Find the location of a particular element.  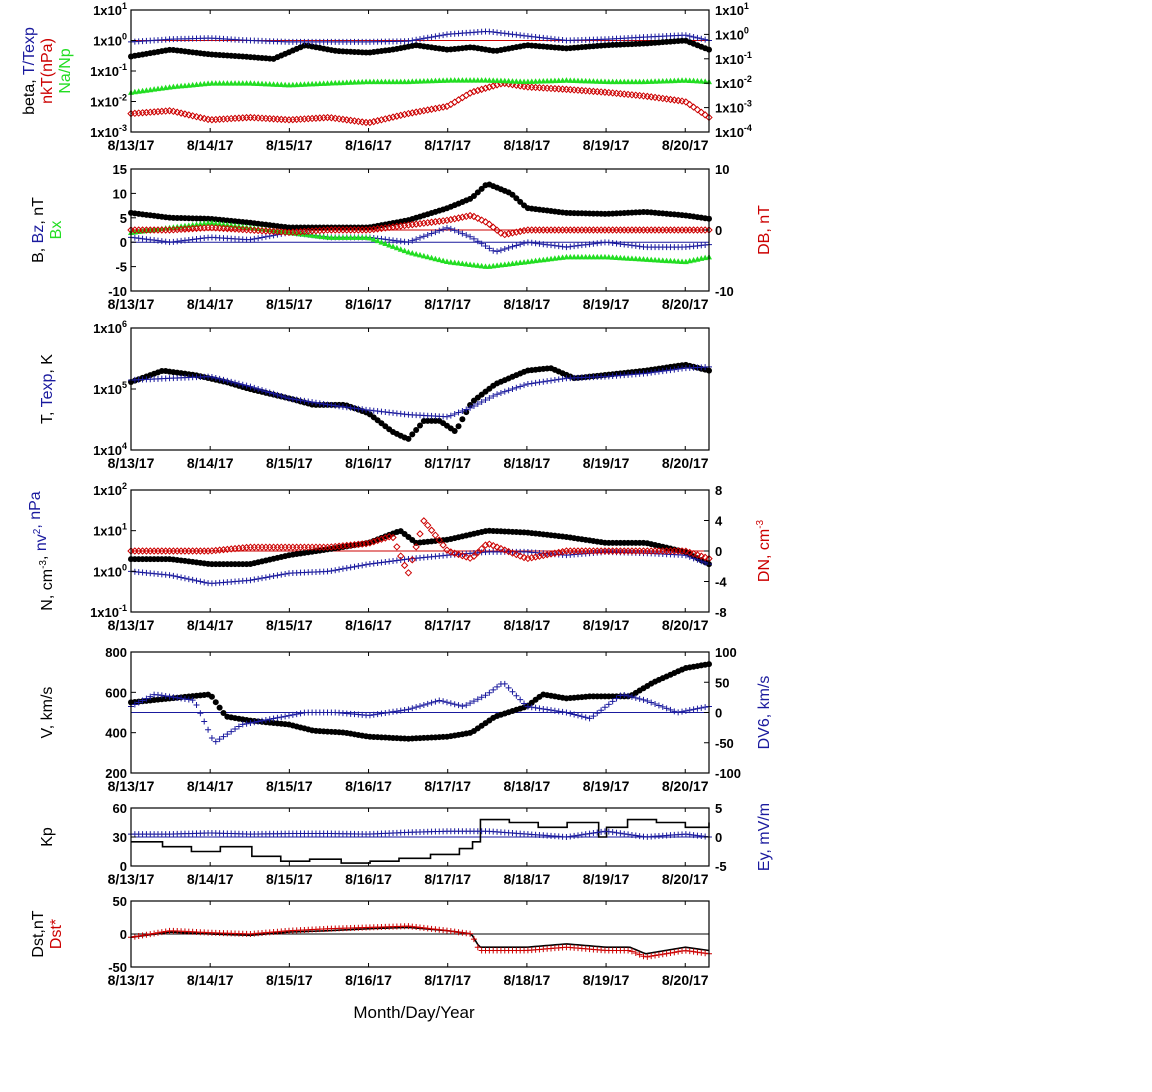

series-blue is located at coordinates (420, 239).